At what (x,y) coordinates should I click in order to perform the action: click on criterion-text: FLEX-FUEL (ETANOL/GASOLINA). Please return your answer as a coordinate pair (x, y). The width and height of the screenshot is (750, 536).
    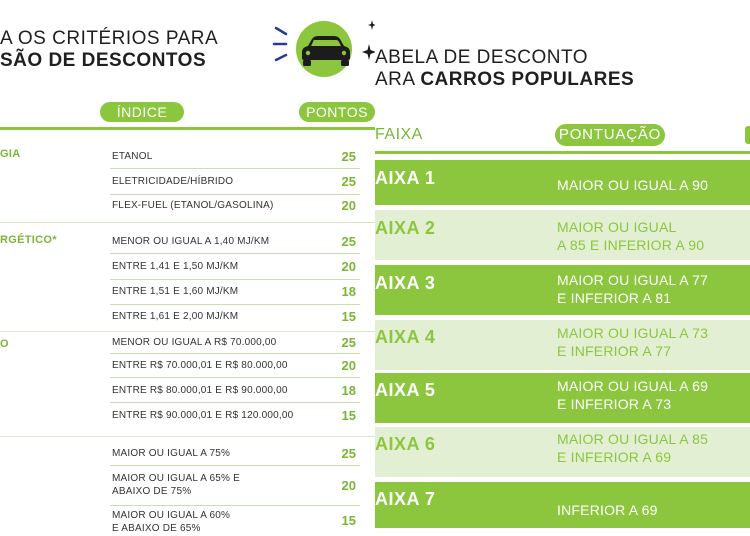
    Looking at the image, I should click on (193, 205).